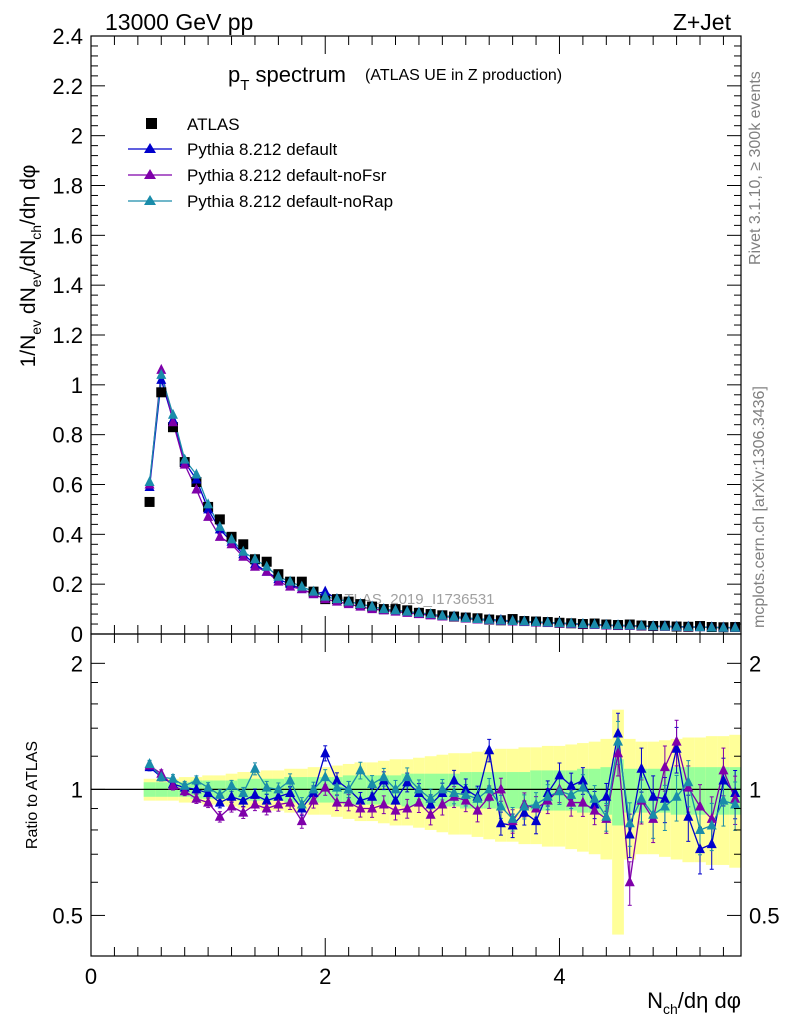 This screenshot has height=1024, width=786. I want to click on plot-title-p: p, so click(234, 74).